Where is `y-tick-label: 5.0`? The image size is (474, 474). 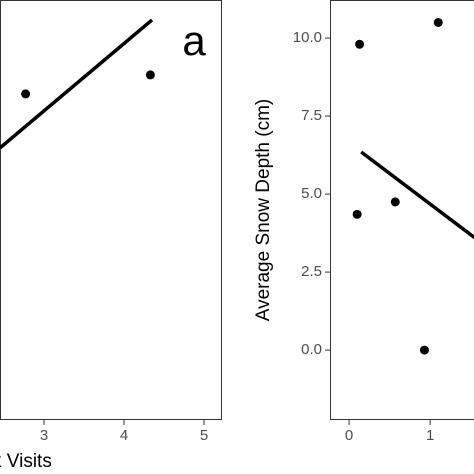
y-tick-label: 5.0 is located at coordinates (311, 193).